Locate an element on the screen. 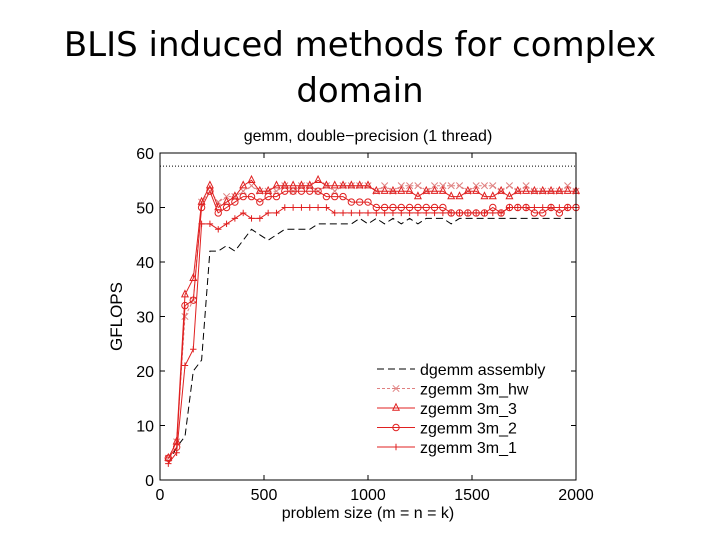  x-tick-label: 0 is located at coordinates (160, 495).